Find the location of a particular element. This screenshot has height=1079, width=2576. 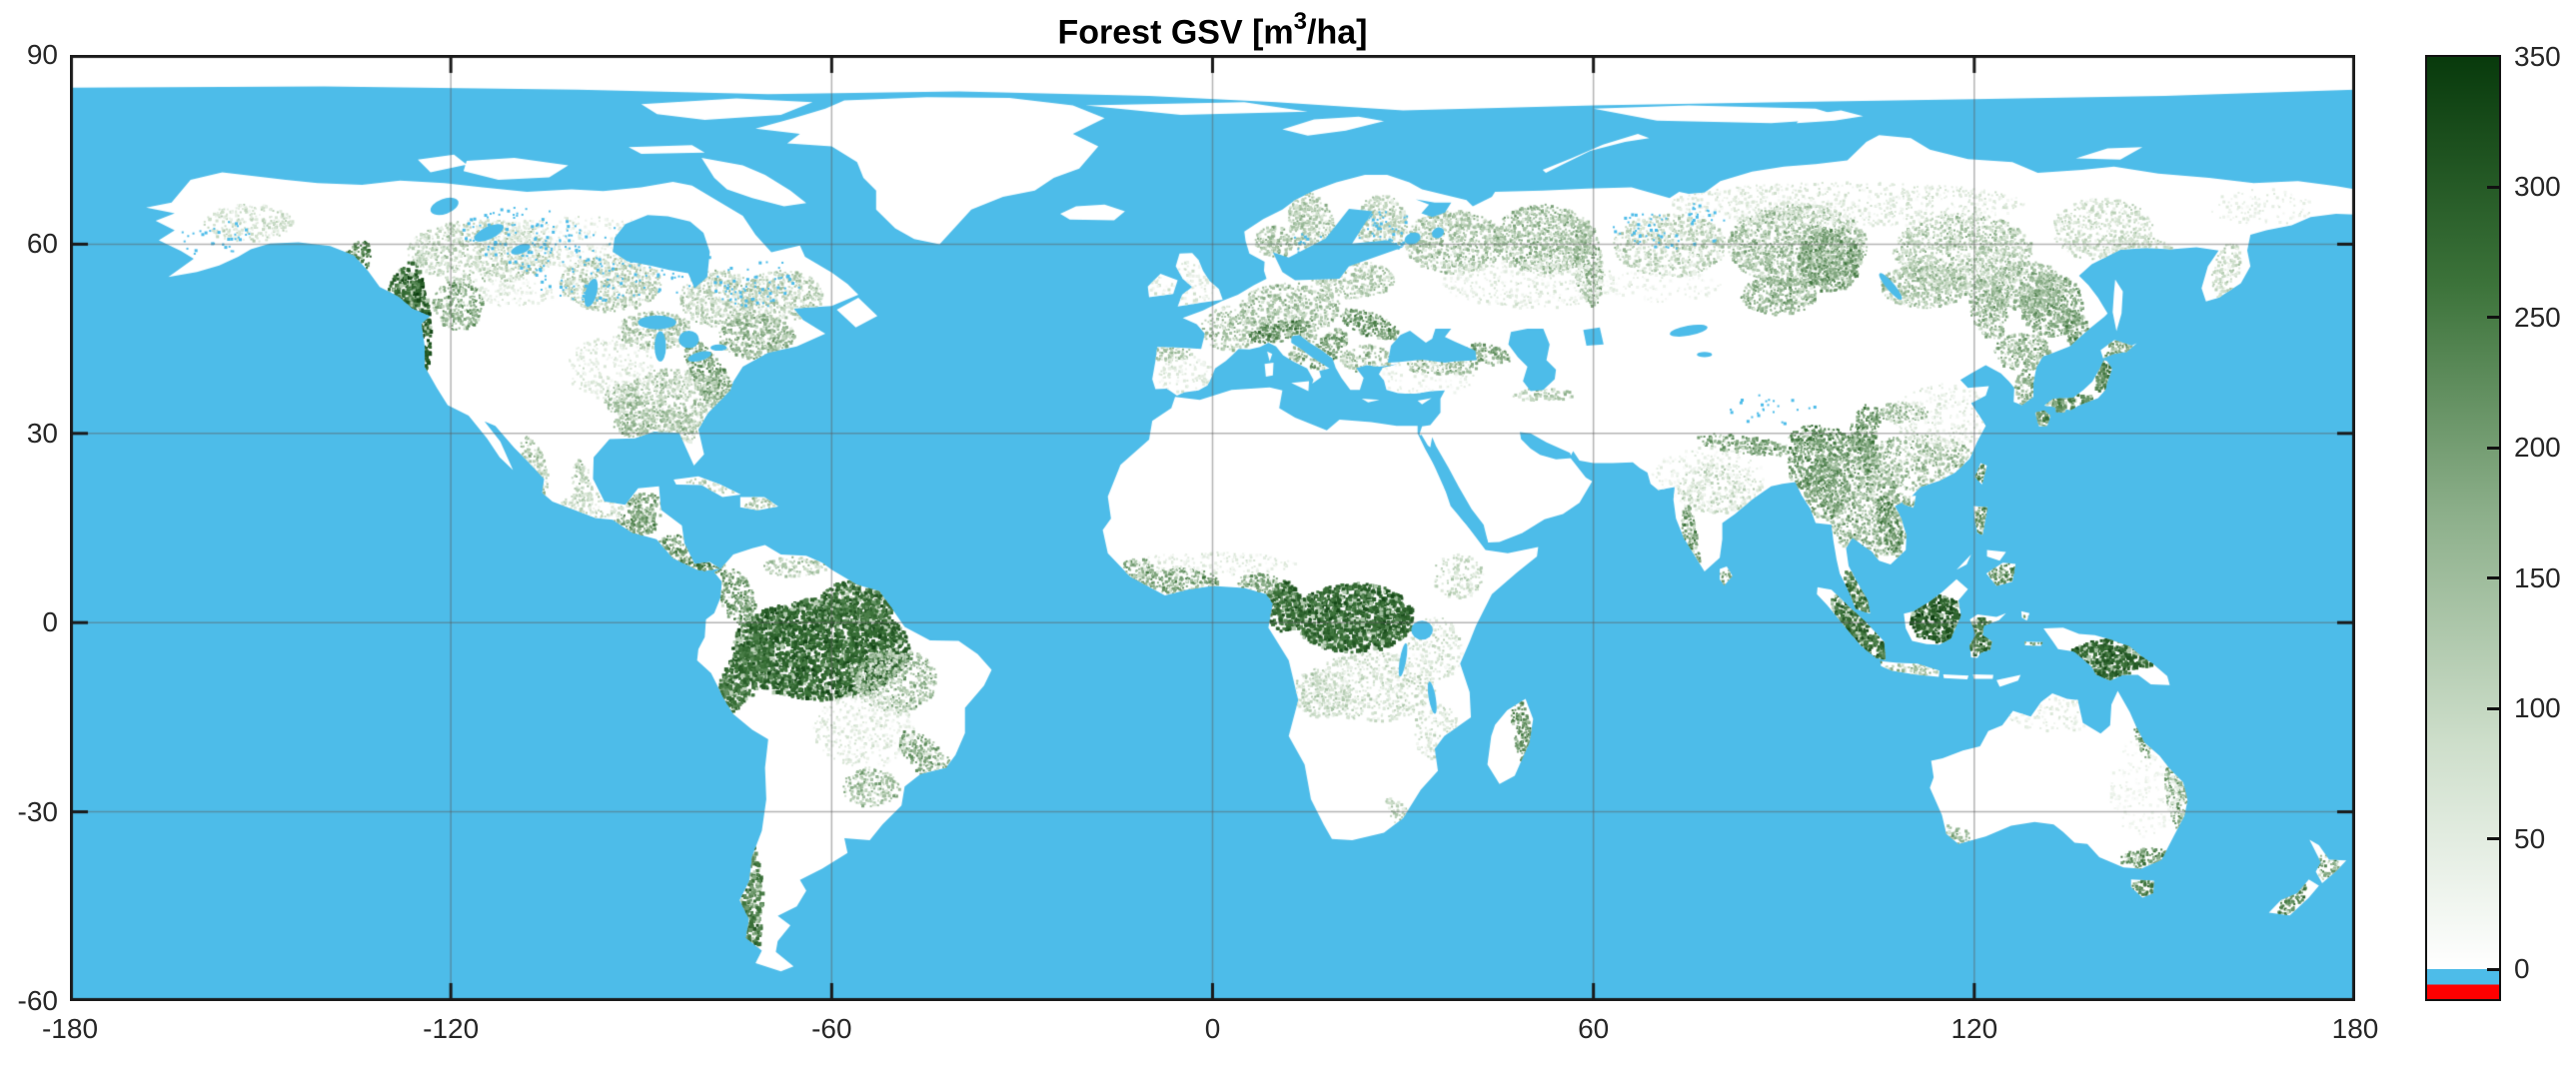

y-tick-label: -30 is located at coordinates (37, 811).